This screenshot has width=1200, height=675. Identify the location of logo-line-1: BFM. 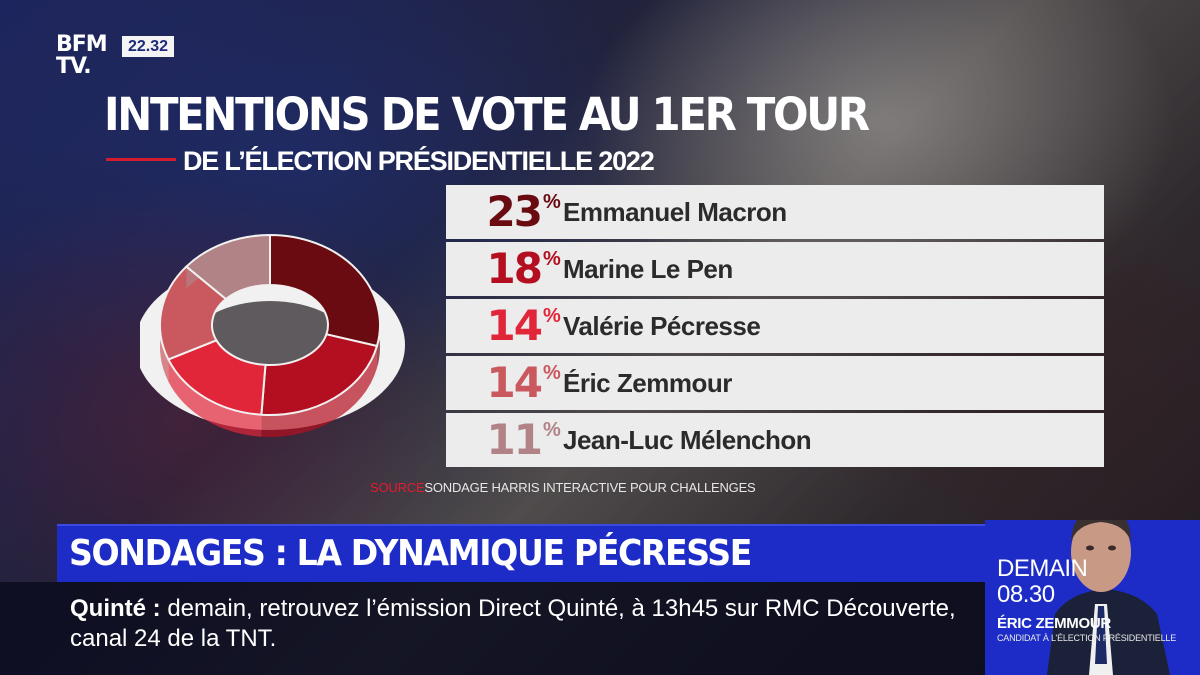
(82, 44).